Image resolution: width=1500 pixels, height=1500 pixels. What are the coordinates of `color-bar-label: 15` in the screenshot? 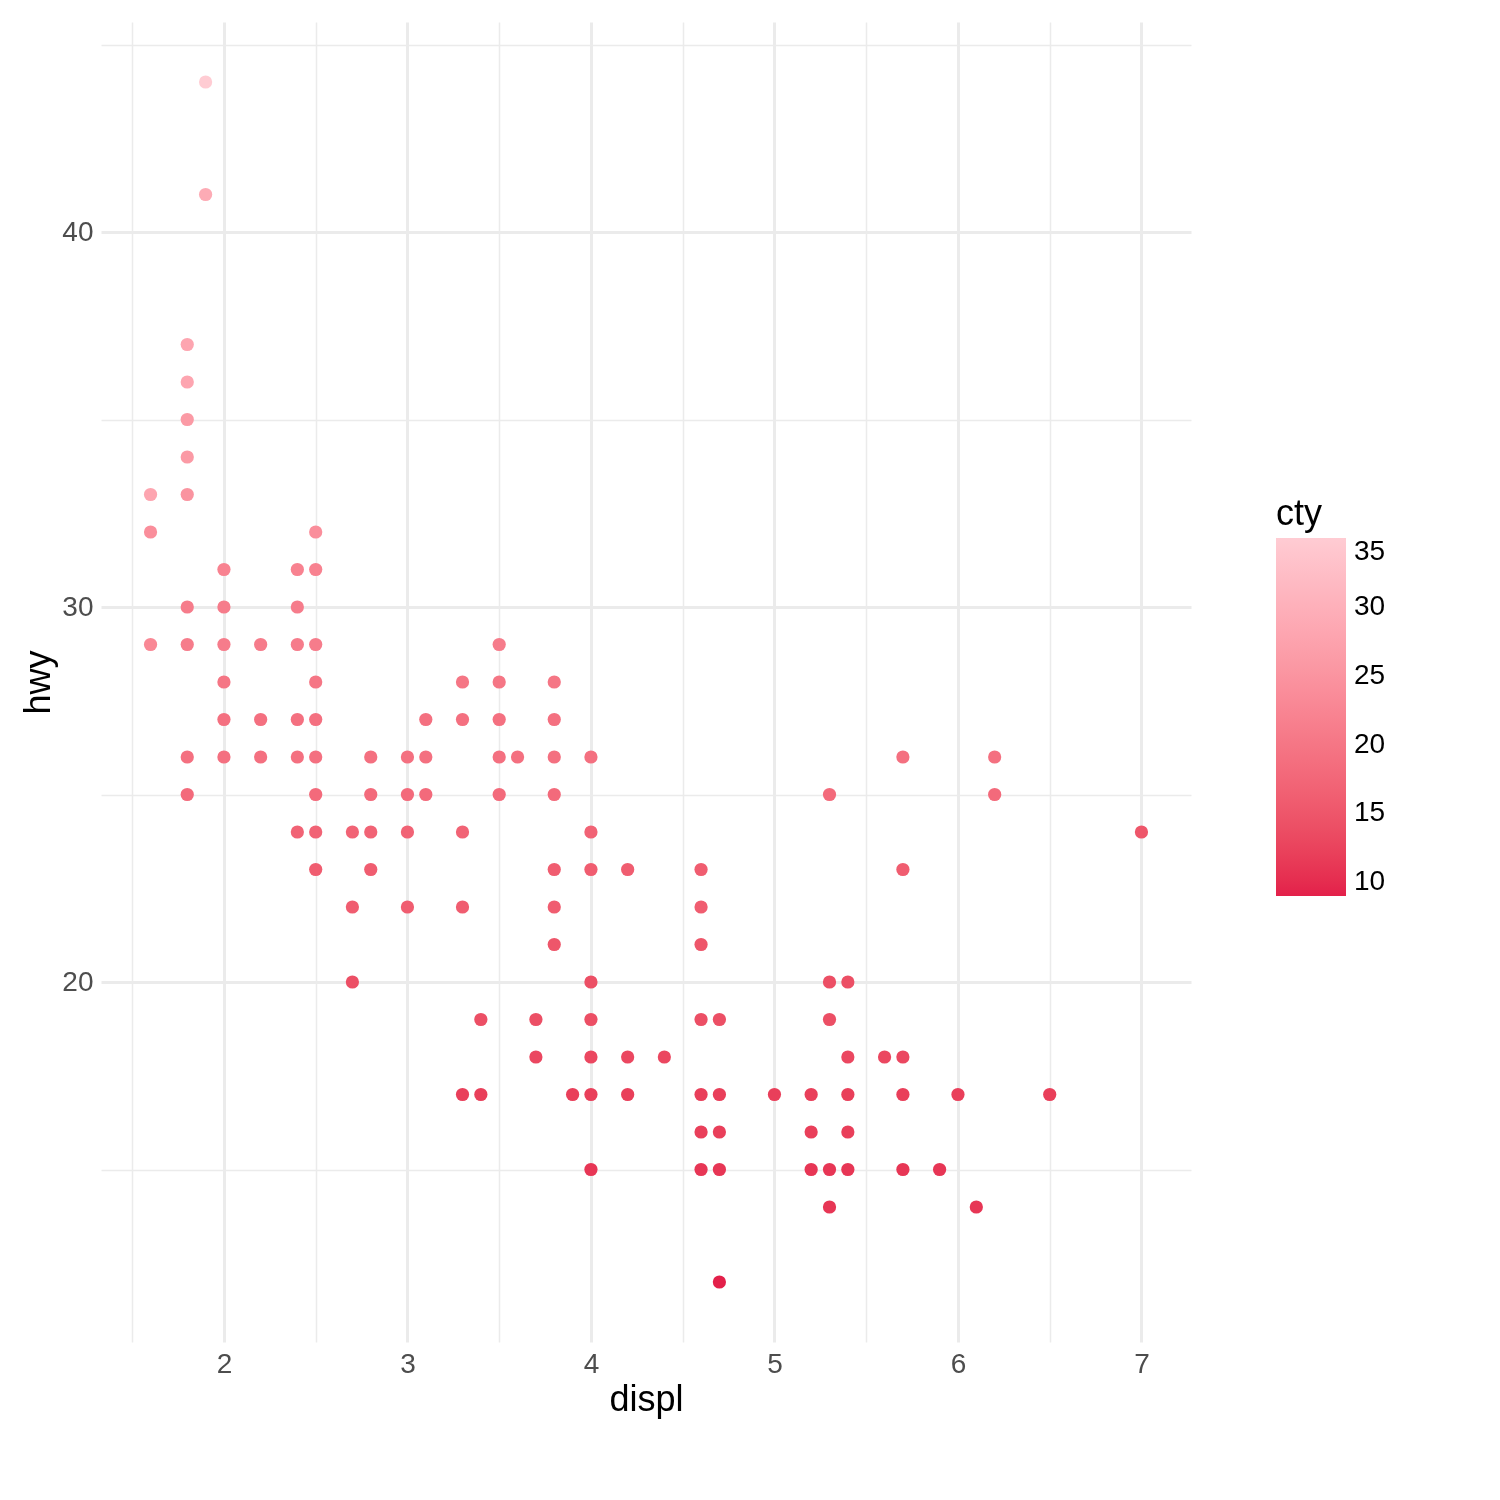 It's located at (1370, 812).